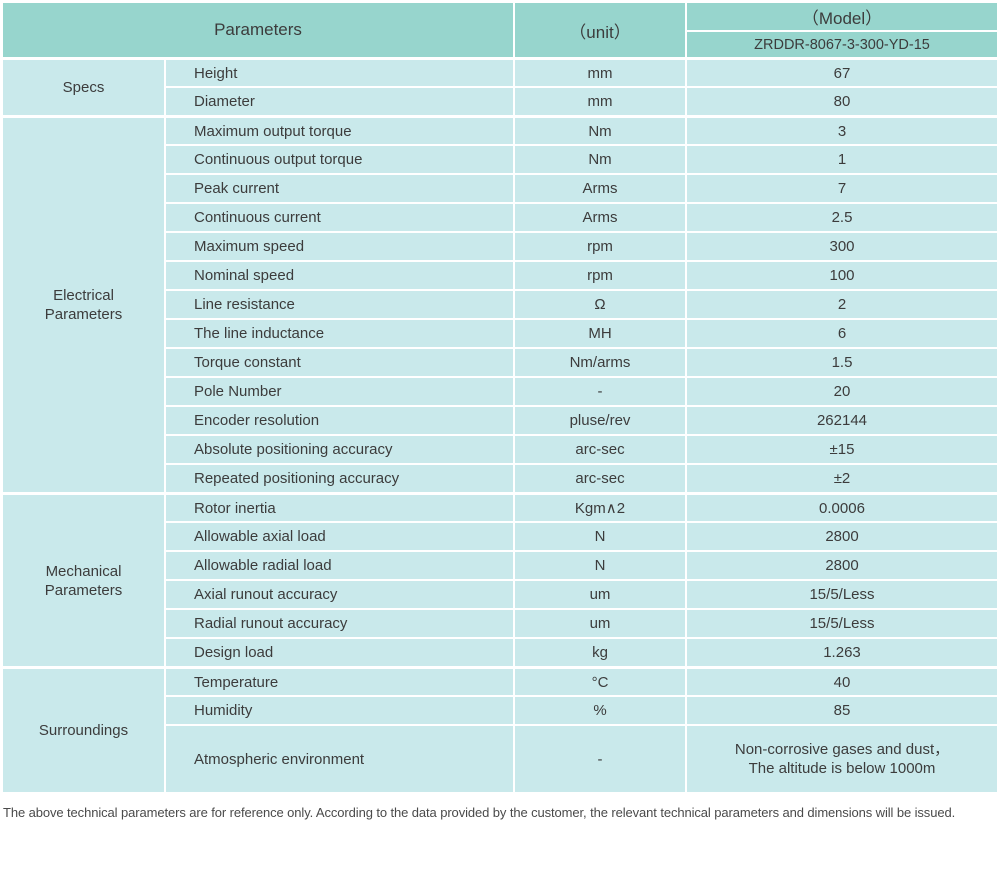 The width and height of the screenshot is (1000, 886). What do you see at coordinates (500, 391) in the screenshot?
I see `table-row: Pole Number -20` at bounding box center [500, 391].